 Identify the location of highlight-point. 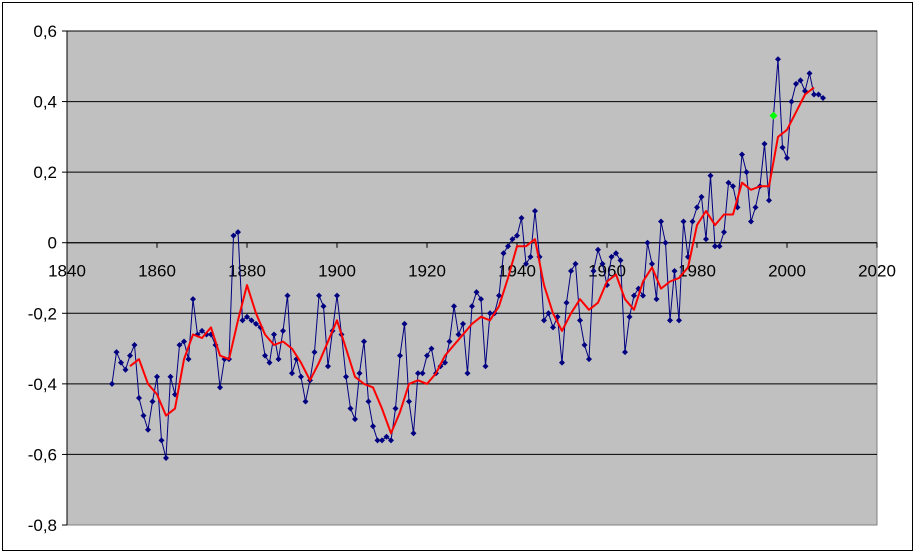
(773, 115).